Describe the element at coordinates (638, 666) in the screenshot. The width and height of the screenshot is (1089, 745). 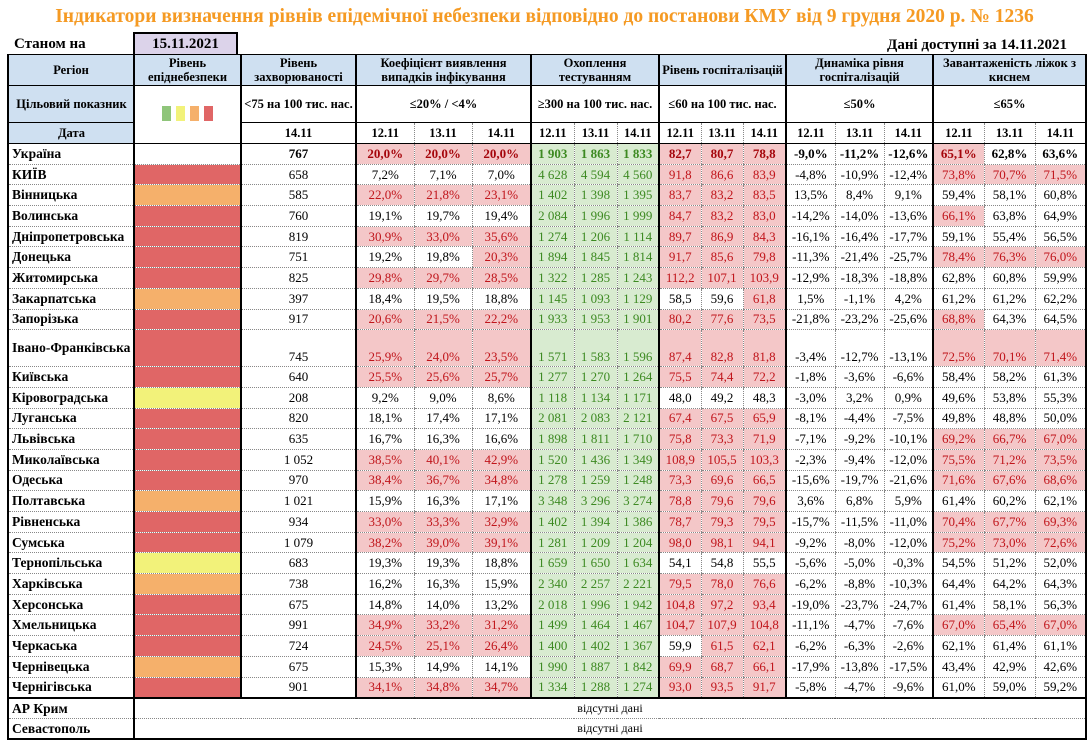
I see `testing-value: 1 842` at that location.